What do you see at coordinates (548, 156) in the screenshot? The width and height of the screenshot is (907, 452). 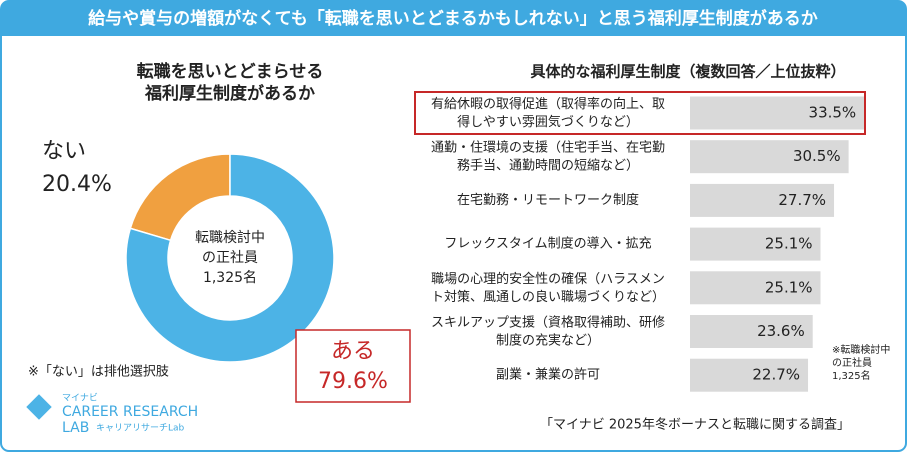 I see `category-label: 通勤・住環境の支援（住宅手当、在宅勤務手当、通勤時間の短縮など）` at bounding box center [548, 156].